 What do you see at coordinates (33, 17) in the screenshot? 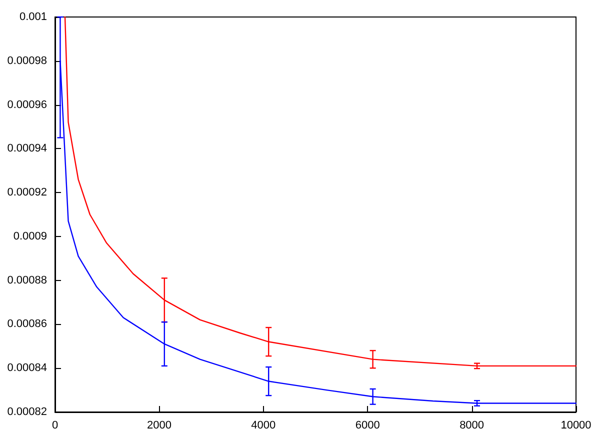
I see `y-tick-label: 0.001` at bounding box center [33, 17].